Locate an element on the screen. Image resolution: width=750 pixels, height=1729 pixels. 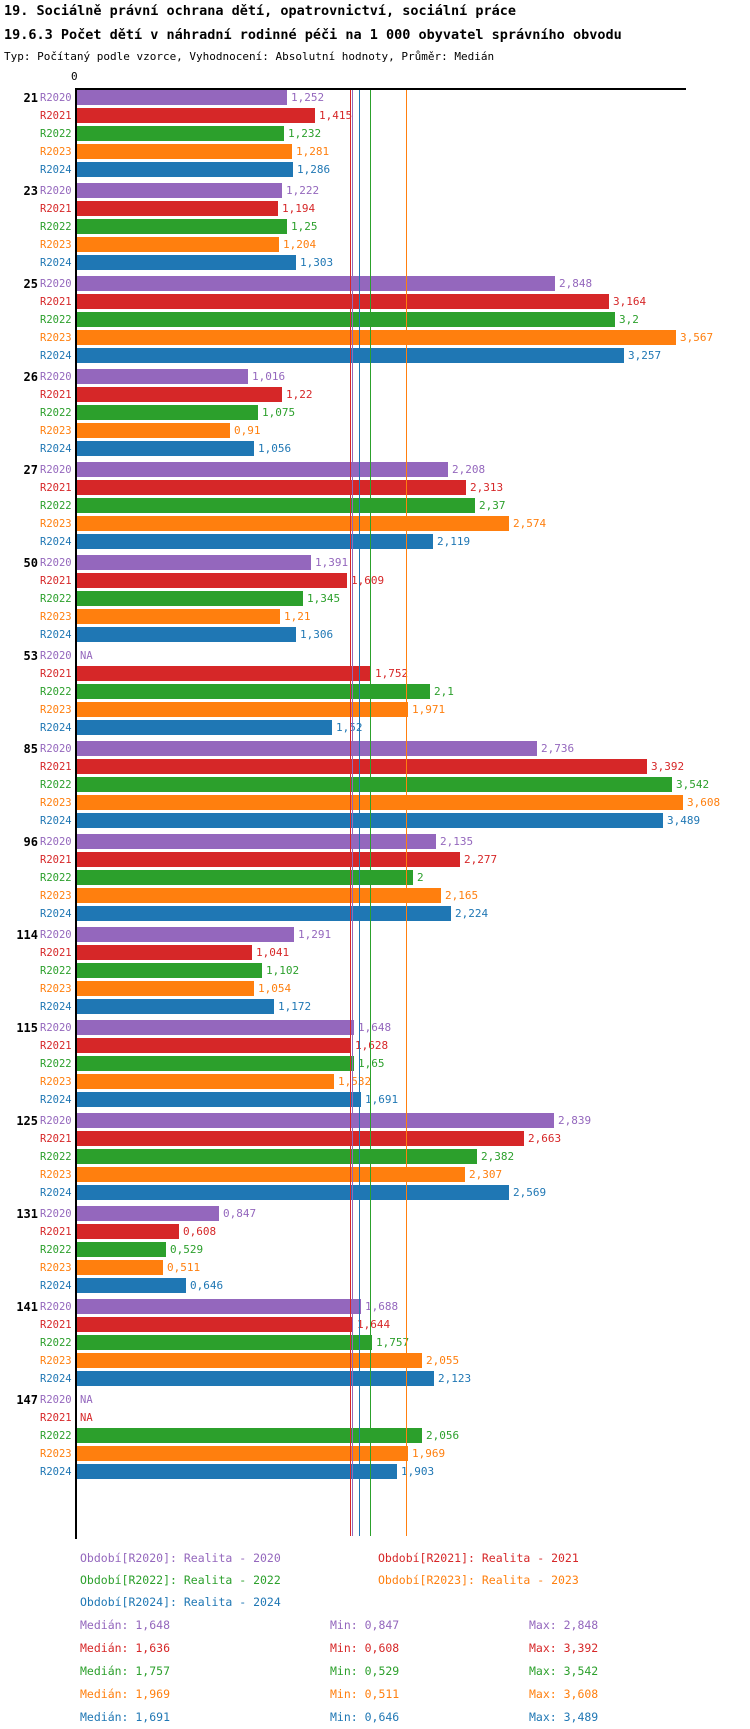
bar-row: R2022 1,757 is located at coordinates (375, 1342).